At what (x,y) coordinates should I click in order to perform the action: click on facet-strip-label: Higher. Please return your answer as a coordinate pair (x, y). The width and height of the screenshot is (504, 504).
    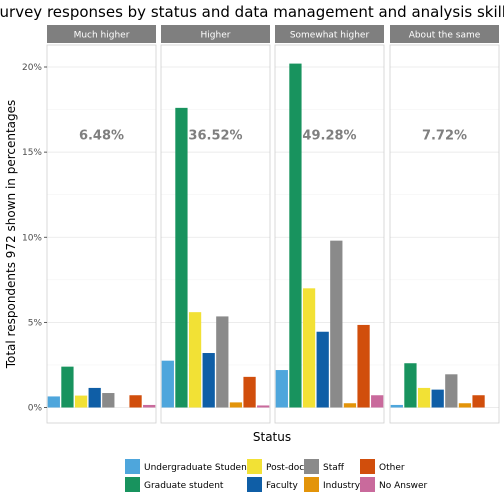
    Looking at the image, I should click on (216, 36).